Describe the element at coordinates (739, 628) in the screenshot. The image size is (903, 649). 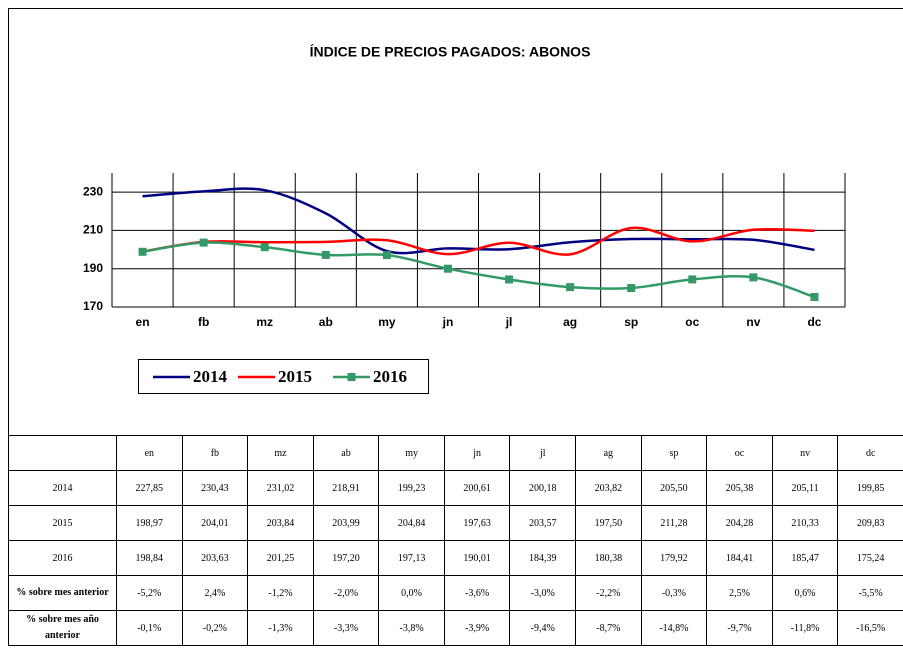
I see `cell: -9,7%` at that location.